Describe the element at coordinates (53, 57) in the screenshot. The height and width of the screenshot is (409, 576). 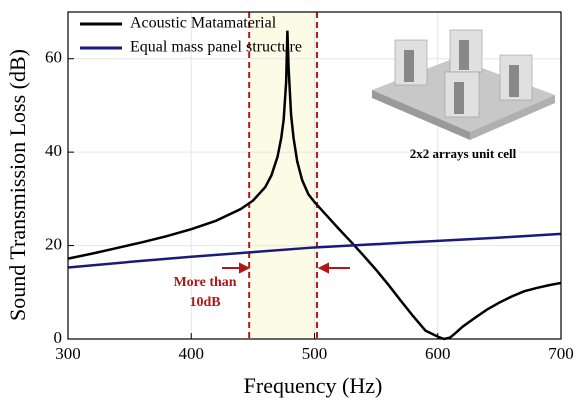
I see `y-tick-label: 60` at that location.